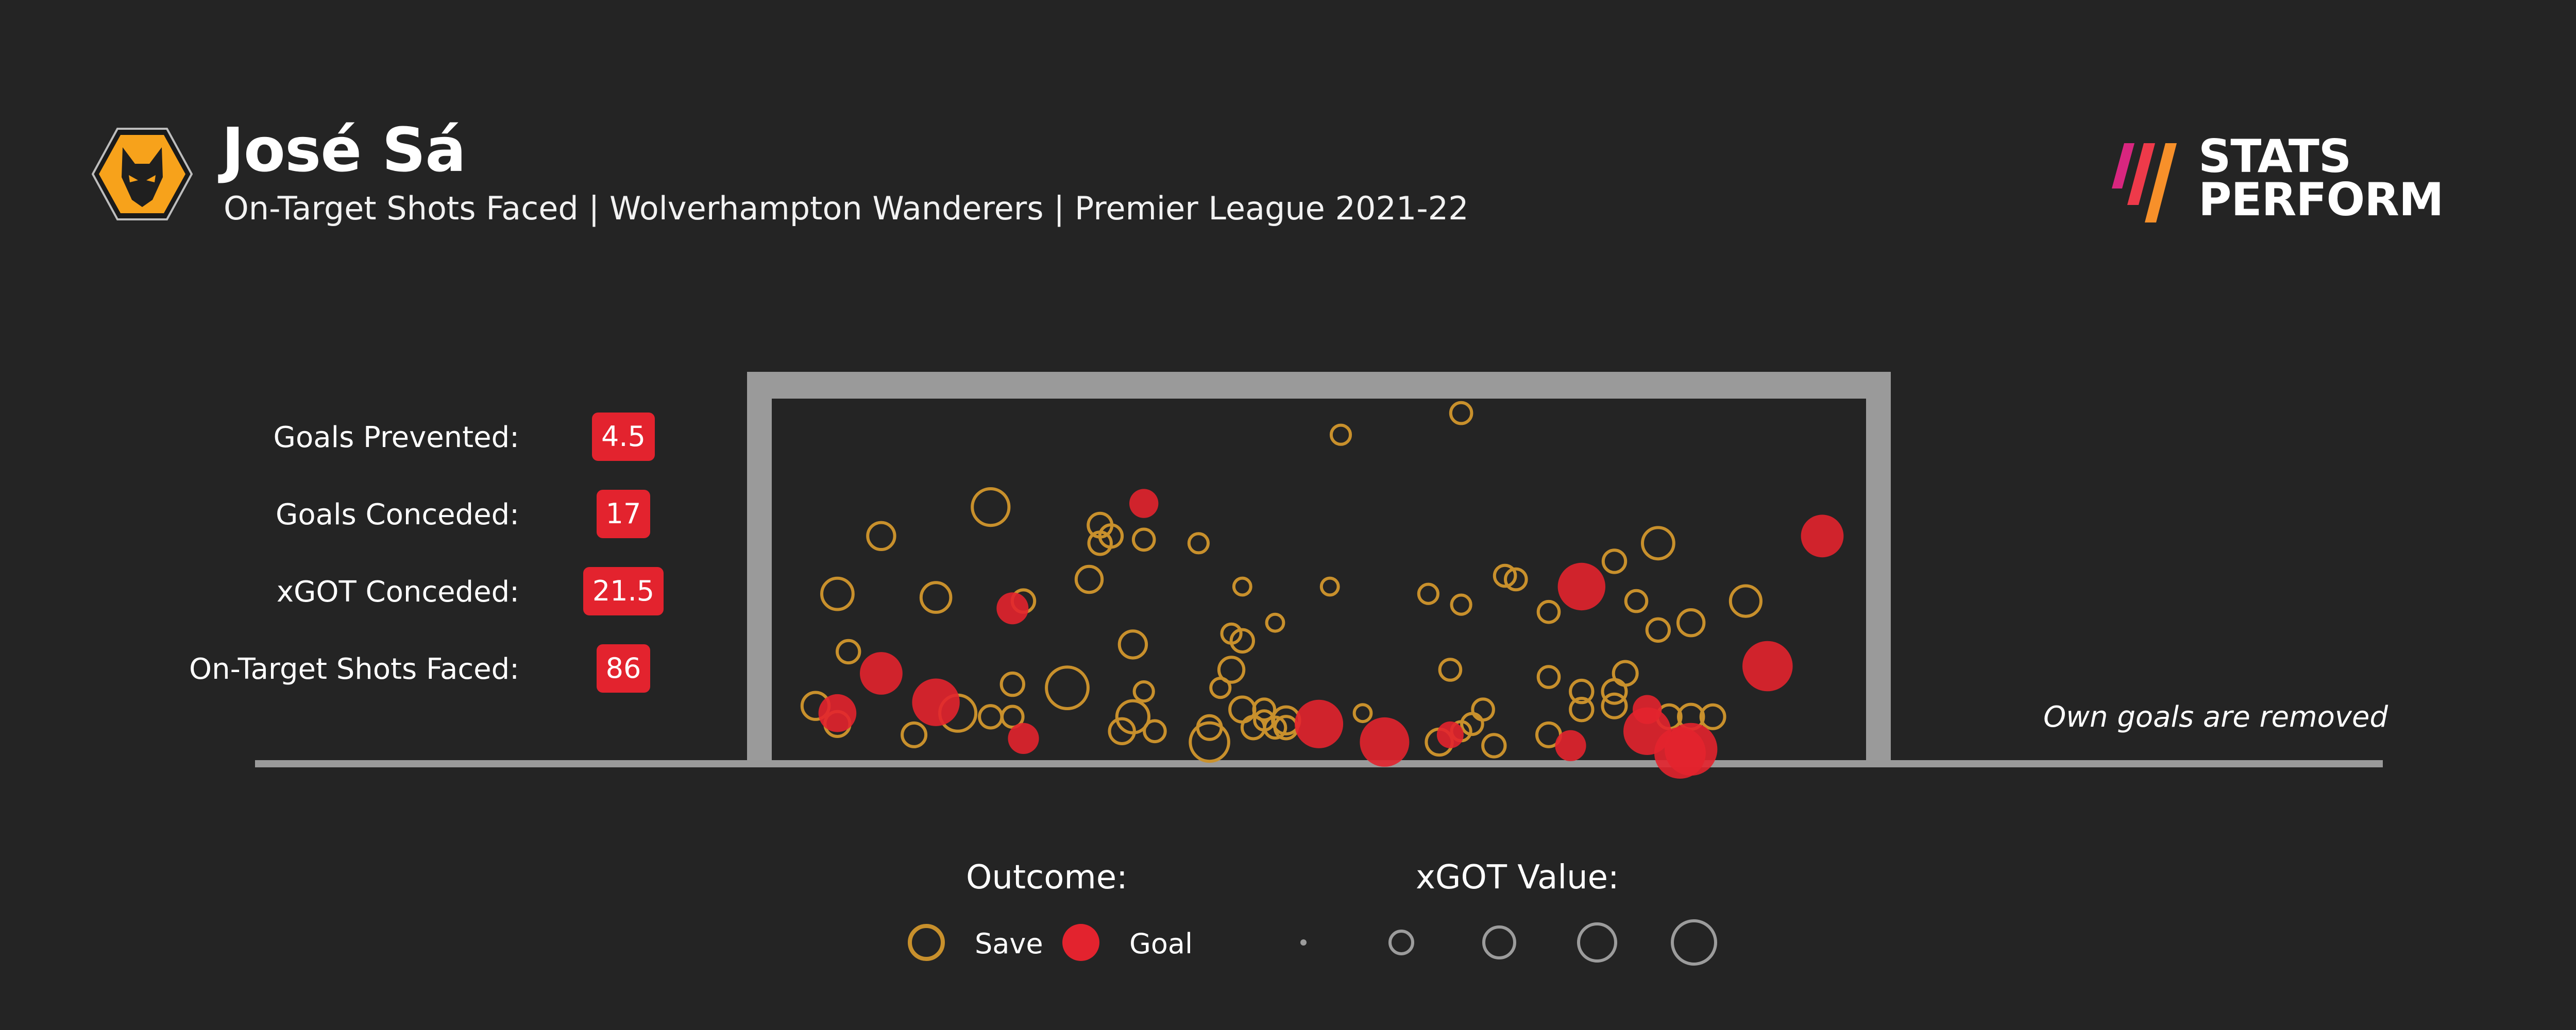 The height and width of the screenshot is (1030, 2576). Describe the element at coordinates (1878, 567) in the screenshot. I see `right-post` at that location.